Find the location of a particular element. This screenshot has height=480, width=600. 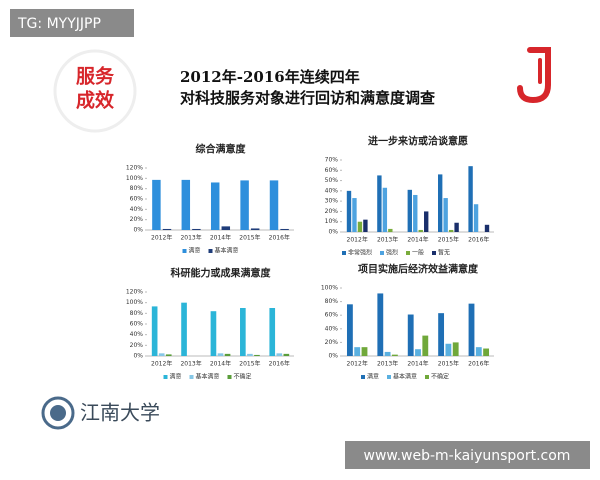

chart-title: 科研能力或成果满意度 is located at coordinates (221, 273).